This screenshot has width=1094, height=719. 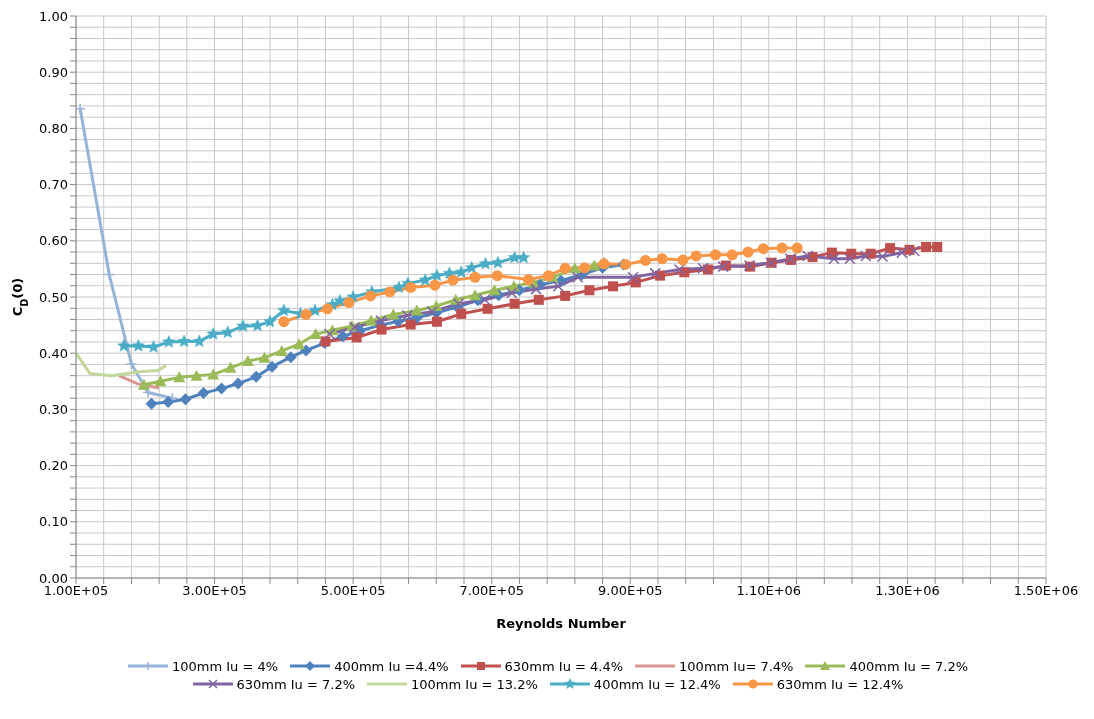 What do you see at coordinates (214, 591) in the screenshot?
I see `x-tick-label: 3.00E+05` at bounding box center [214, 591].